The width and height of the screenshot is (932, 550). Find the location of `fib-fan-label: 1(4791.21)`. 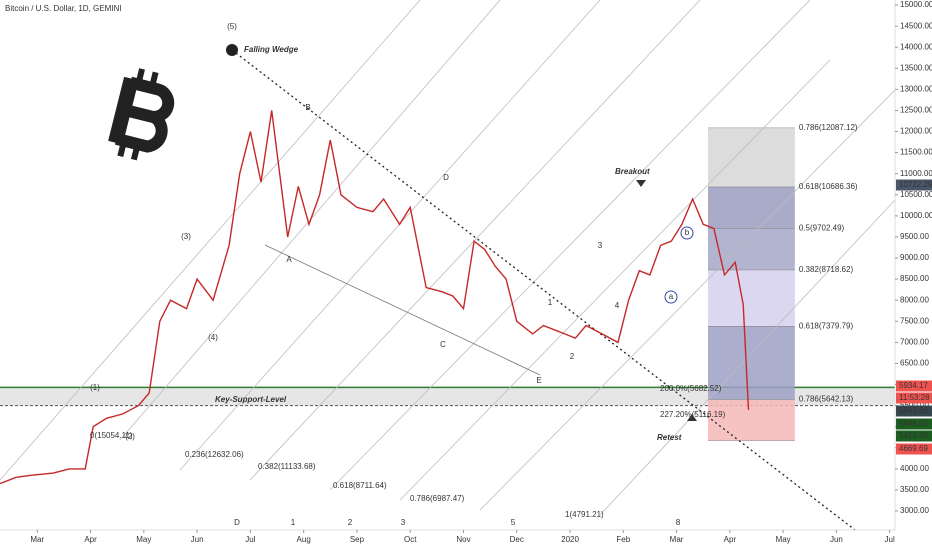

fib-fan-label: 1(4791.21) is located at coordinates (584, 514).